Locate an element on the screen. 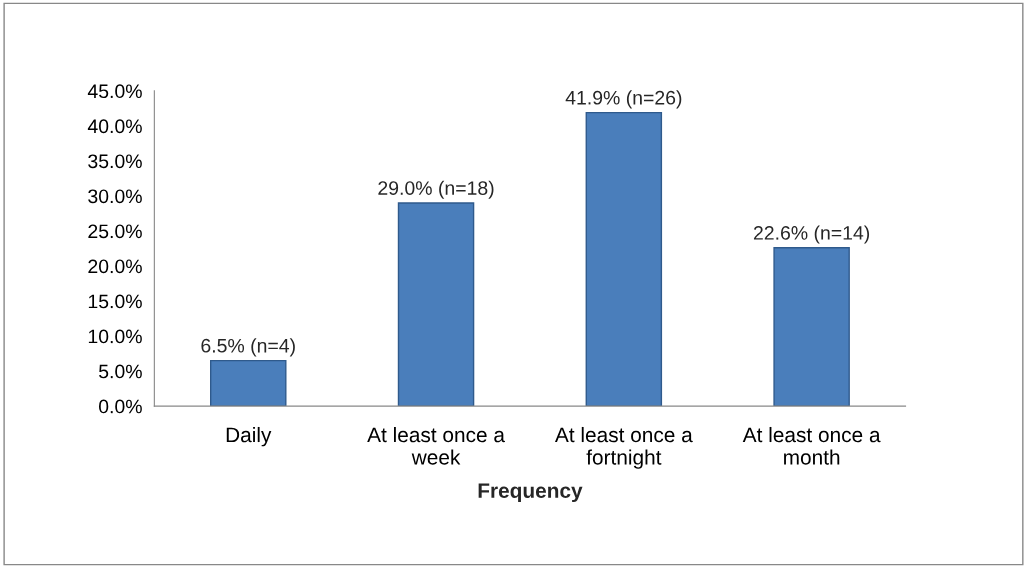 This screenshot has width=1029, height=568. x-axis-title: Frequency is located at coordinates (530, 493).